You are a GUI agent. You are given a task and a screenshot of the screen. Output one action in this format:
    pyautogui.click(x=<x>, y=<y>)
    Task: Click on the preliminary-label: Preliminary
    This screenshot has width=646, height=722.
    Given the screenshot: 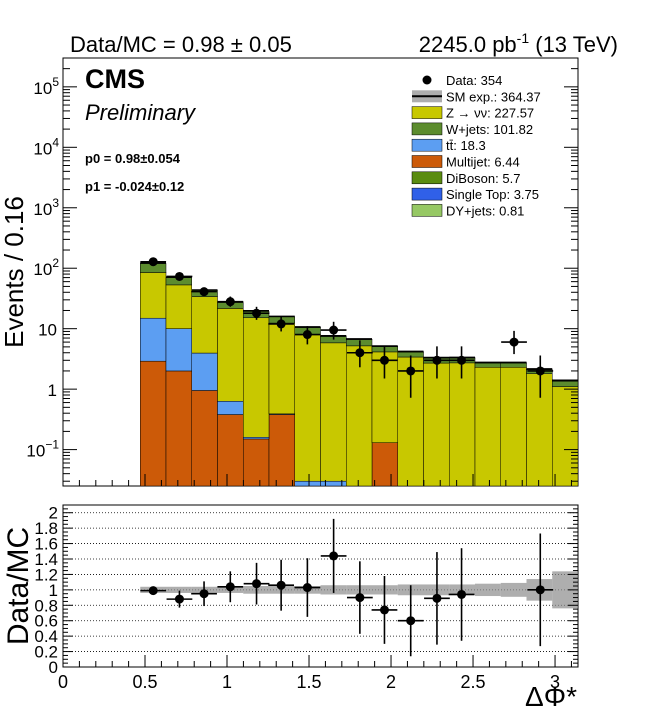 What is the action you would take?
    pyautogui.click(x=141, y=112)
    